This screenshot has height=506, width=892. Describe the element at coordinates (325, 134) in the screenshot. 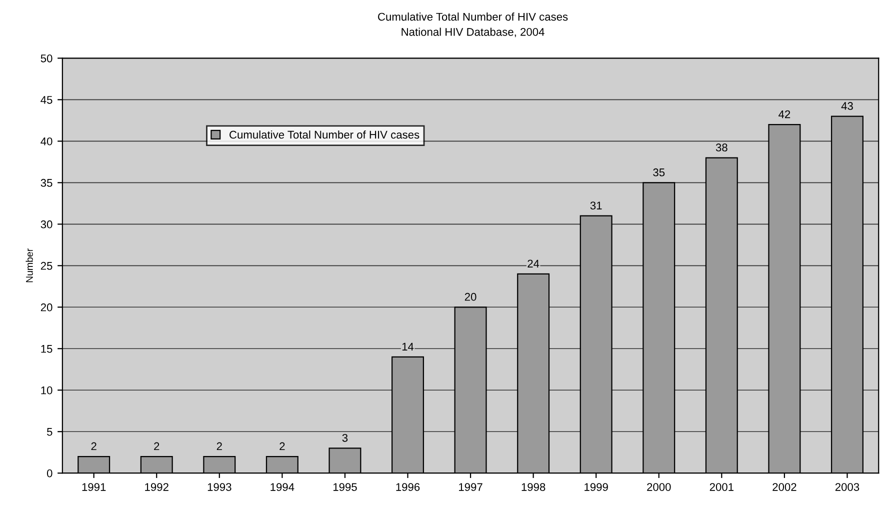

I see `legend-label: Cumulative Total Number of HIV cases` at that location.